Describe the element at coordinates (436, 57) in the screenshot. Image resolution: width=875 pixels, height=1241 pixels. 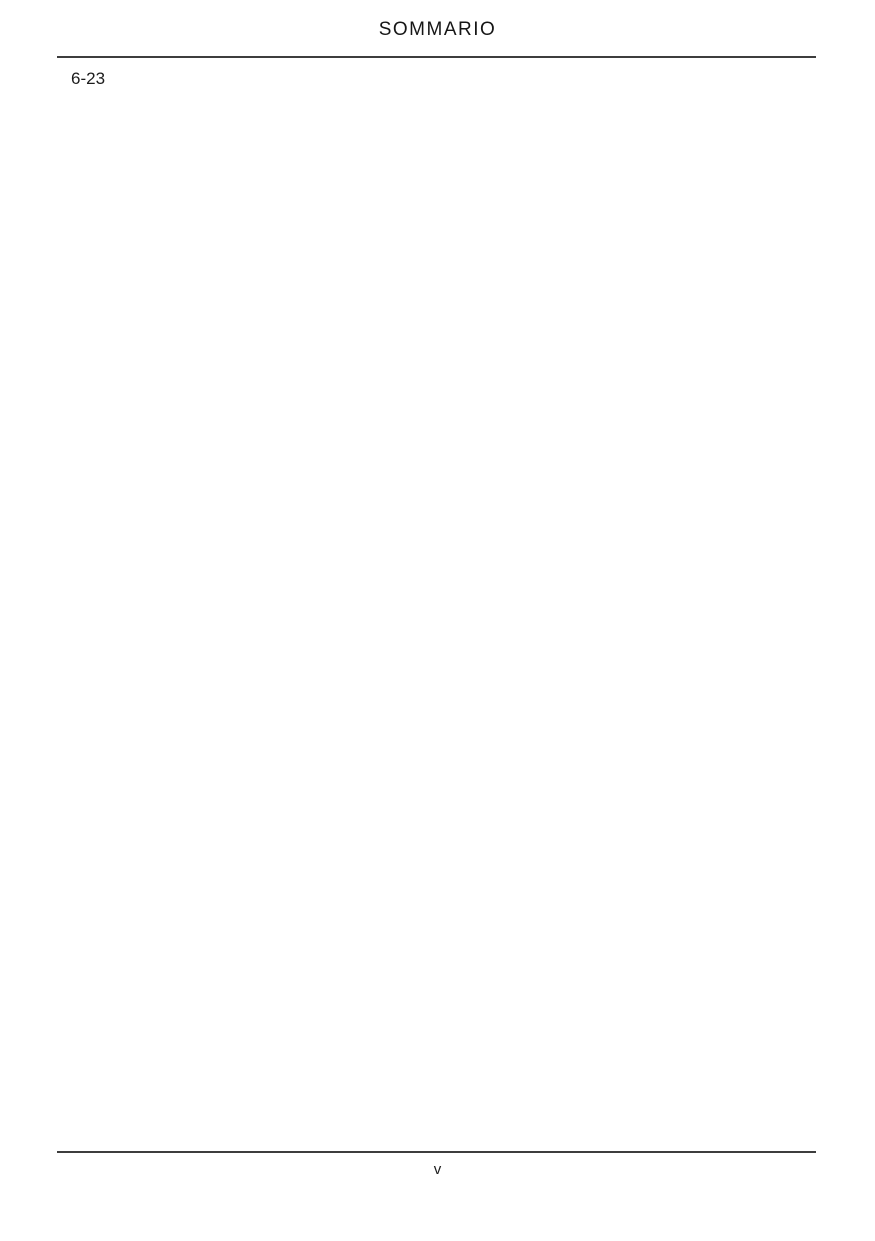
I see `header-rule` at that location.